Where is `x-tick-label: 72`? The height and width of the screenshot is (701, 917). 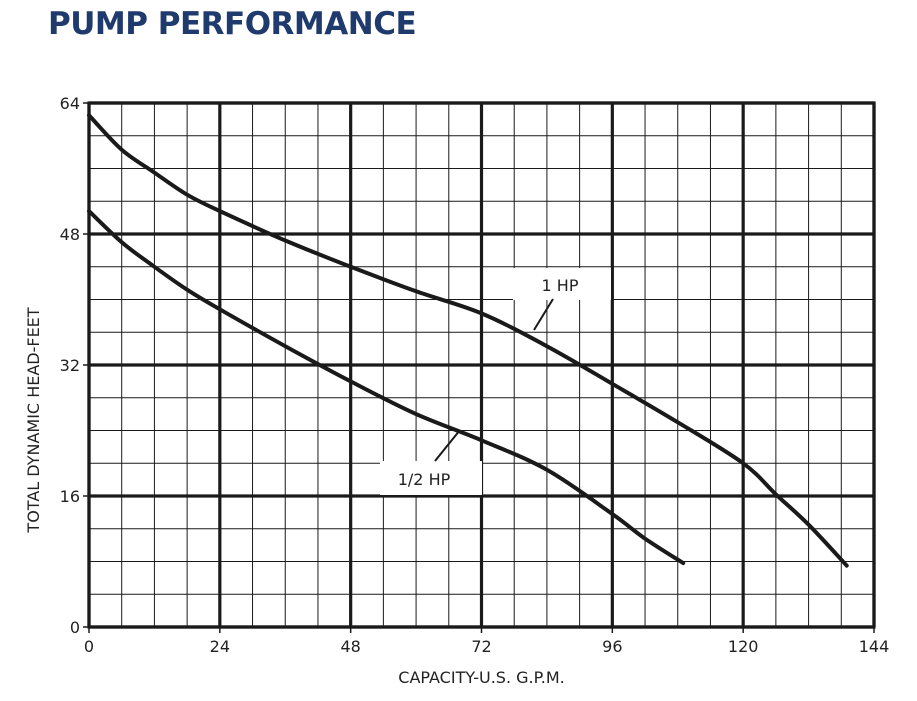
x-tick-label: 72 is located at coordinates (481, 646).